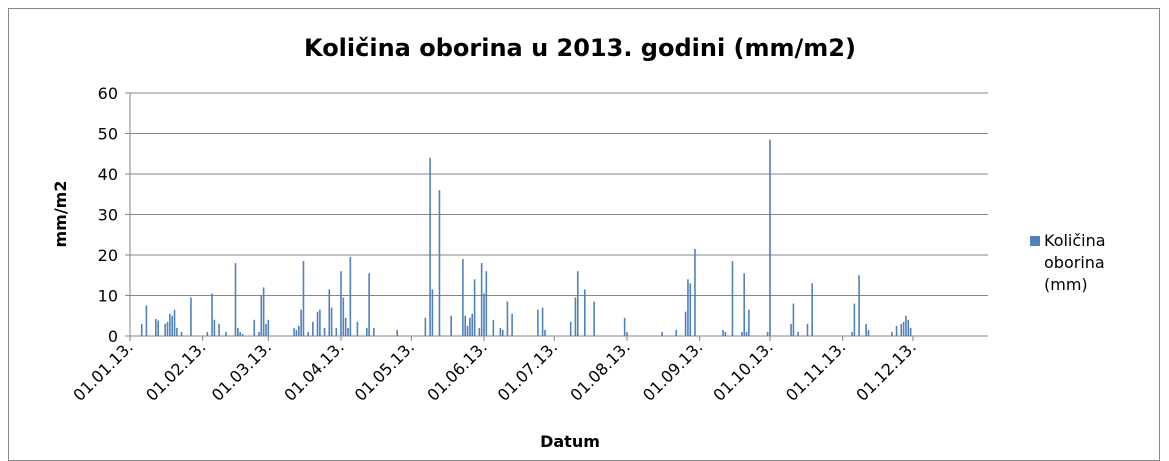 The height and width of the screenshot is (461, 1169). Describe the element at coordinates (527, 370) in the screenshot. I see `x-tick-label: 01.07.13.` at that location.